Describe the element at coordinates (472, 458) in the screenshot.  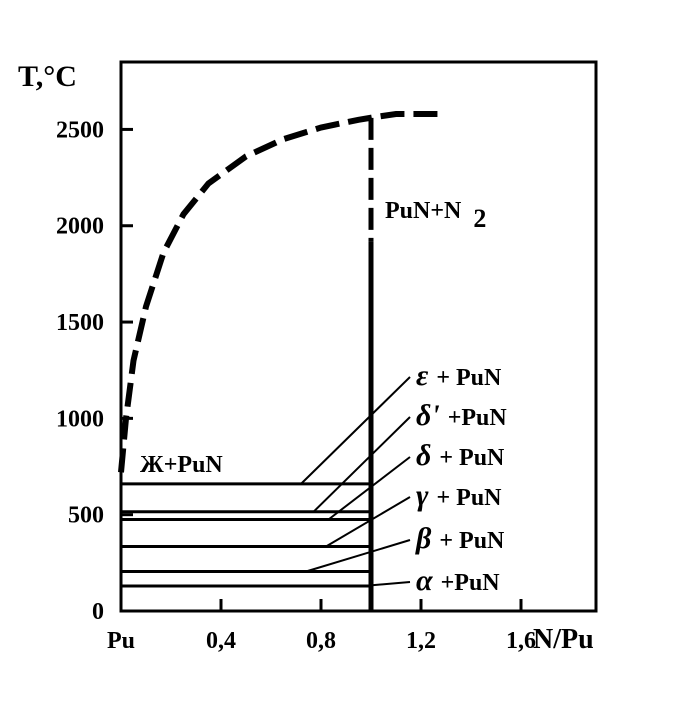
I see `phase-text-2: + PuN` at that location.